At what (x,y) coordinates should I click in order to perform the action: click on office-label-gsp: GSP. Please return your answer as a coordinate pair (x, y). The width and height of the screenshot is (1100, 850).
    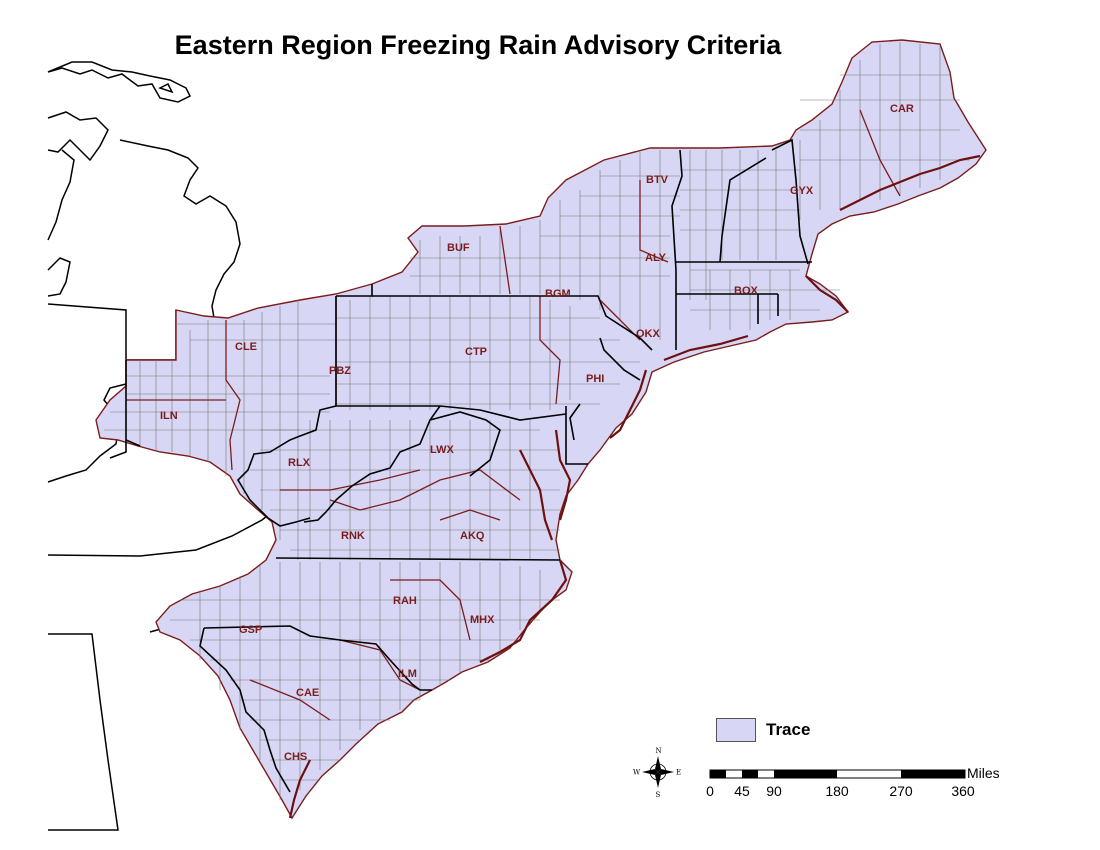
    Looking at the image, I should click on (250, 630).